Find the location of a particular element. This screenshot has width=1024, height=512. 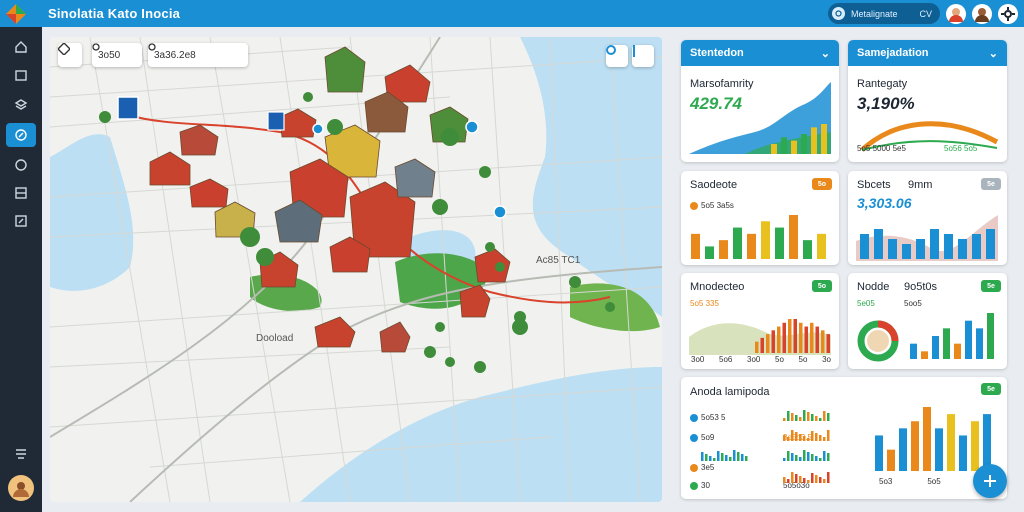

home-icon is located at coordinates (21, 47).